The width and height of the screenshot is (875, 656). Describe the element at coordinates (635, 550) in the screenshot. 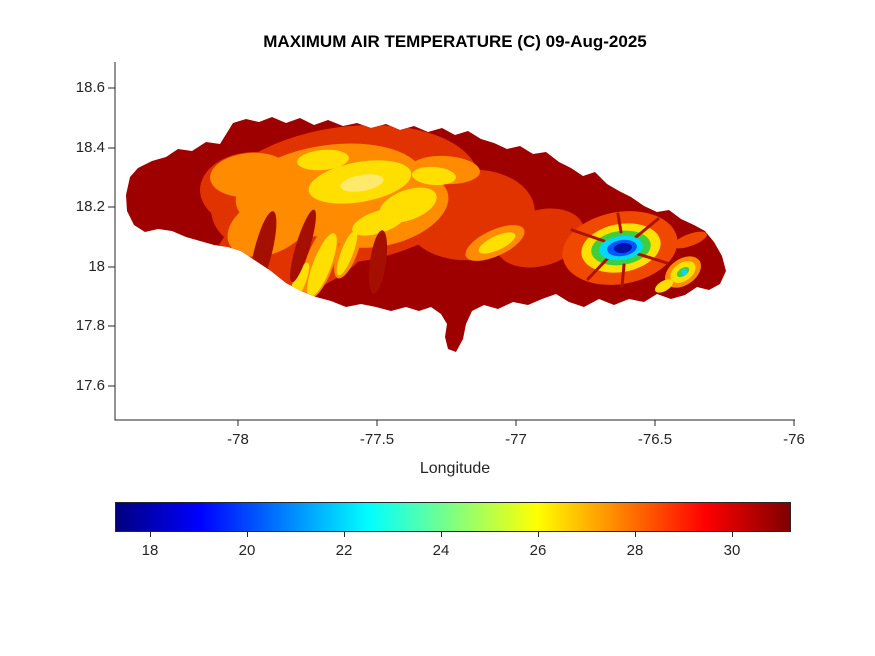

I see `colorbar-tick-label: 28` at that location.